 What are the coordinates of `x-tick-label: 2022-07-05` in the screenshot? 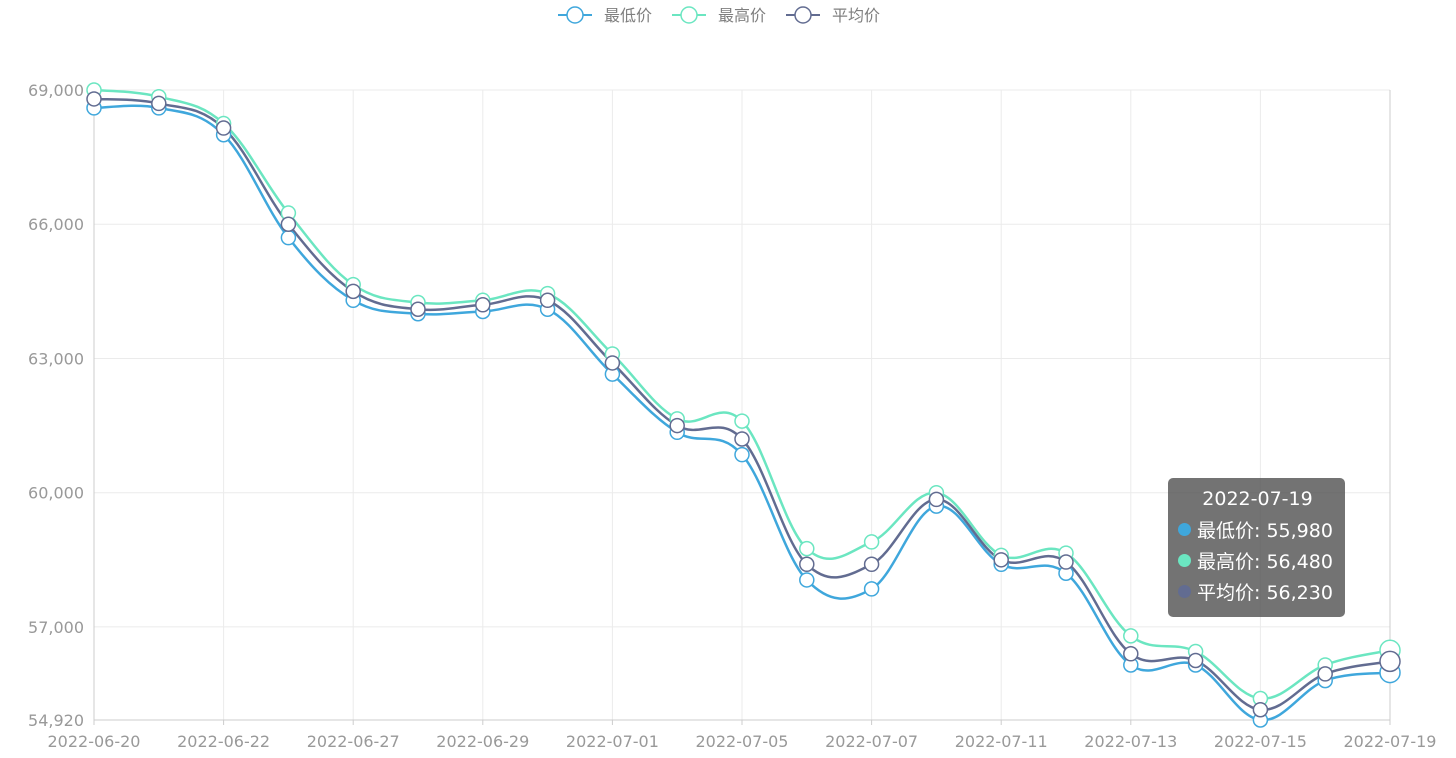 It's located at (742, 741).